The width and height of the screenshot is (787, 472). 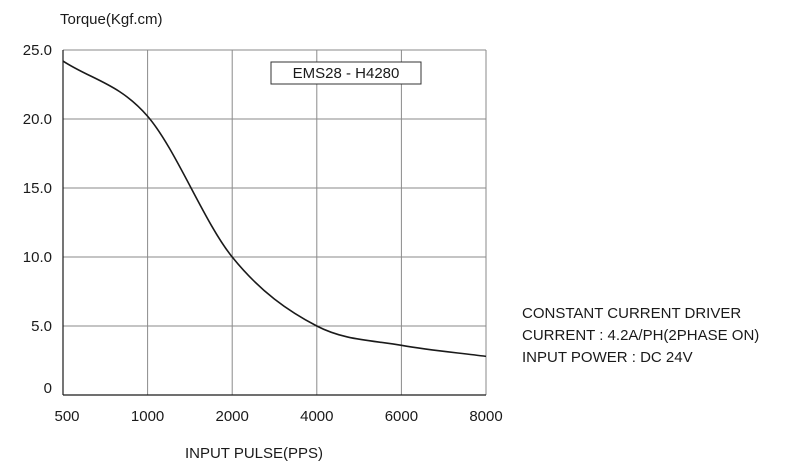 I want to click on x-axis-title: INPUT PULSE(PPS), so click(x=254, y=453).